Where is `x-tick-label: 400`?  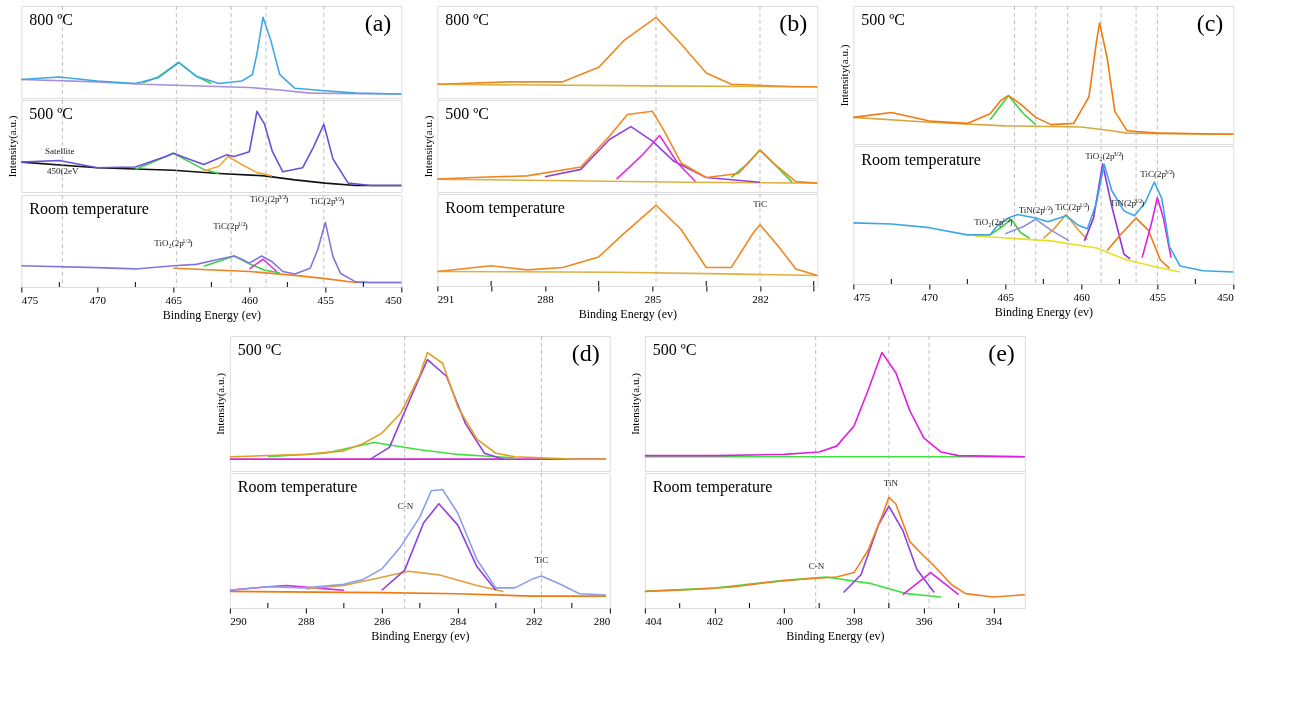 x-tick-label: 400 is located at coordinates (785, 620).